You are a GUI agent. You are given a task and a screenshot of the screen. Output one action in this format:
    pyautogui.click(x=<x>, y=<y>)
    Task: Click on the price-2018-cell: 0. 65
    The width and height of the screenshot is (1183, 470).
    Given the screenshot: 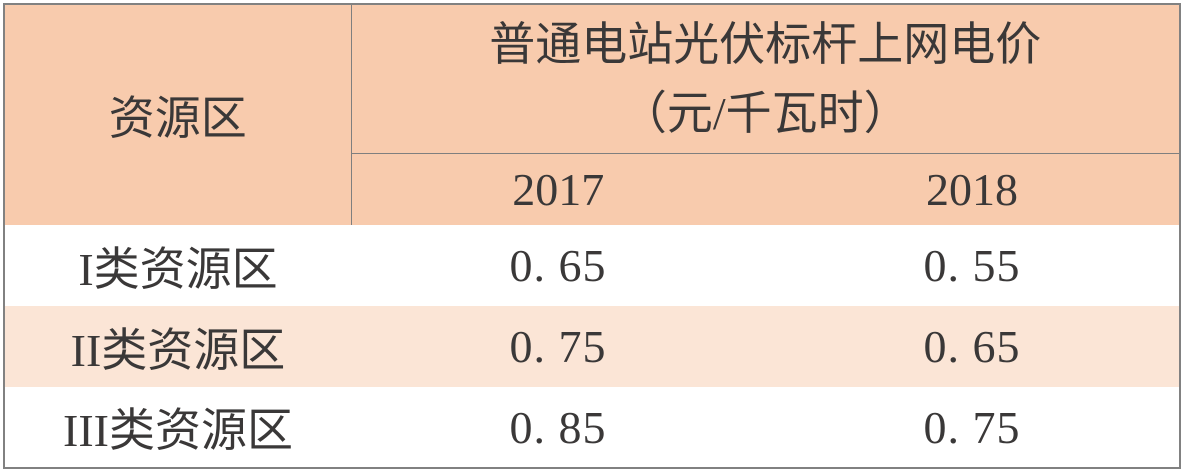 What is the action you would take?
    pyautogui.click(x=972, y=346)
    